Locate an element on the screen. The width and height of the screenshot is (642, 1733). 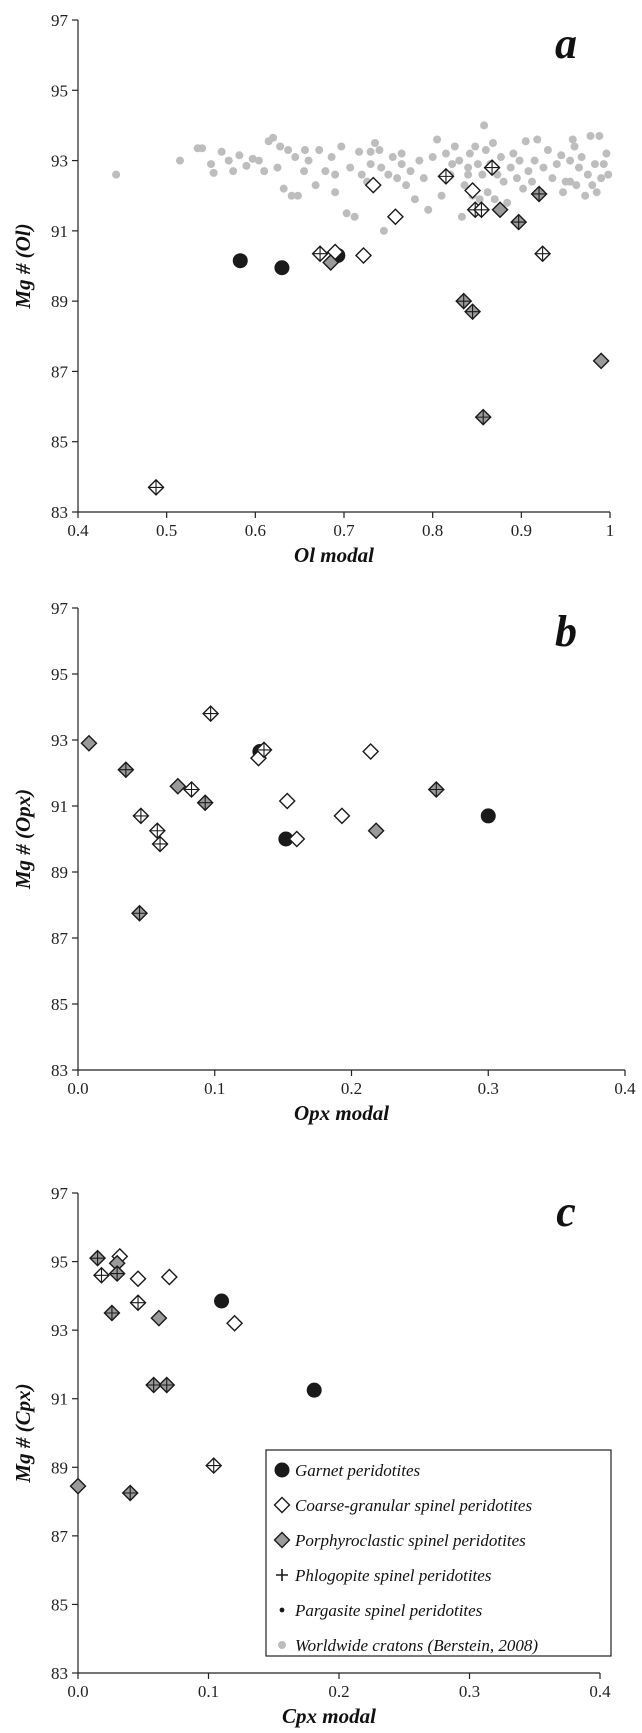
legend-label-pargasite: Pargasite spinel peridotites is located at coordinates (388, 1610).